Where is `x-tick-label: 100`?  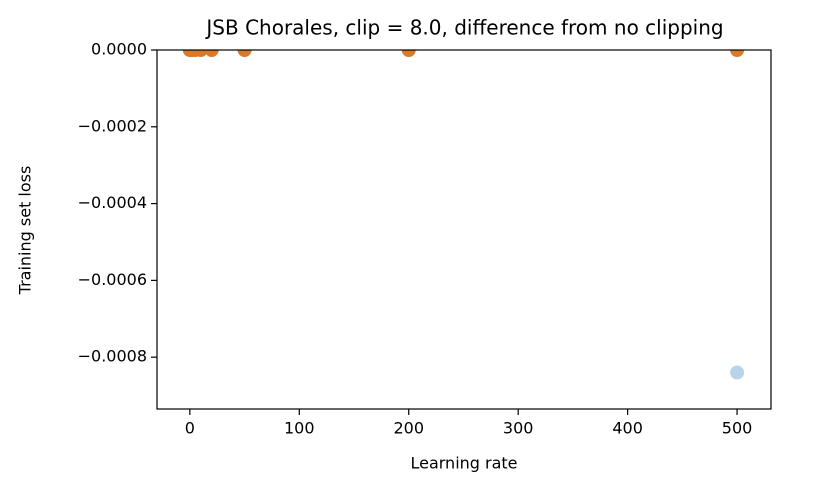
x-tick-label: 100 is located at coordinates (299, 428).